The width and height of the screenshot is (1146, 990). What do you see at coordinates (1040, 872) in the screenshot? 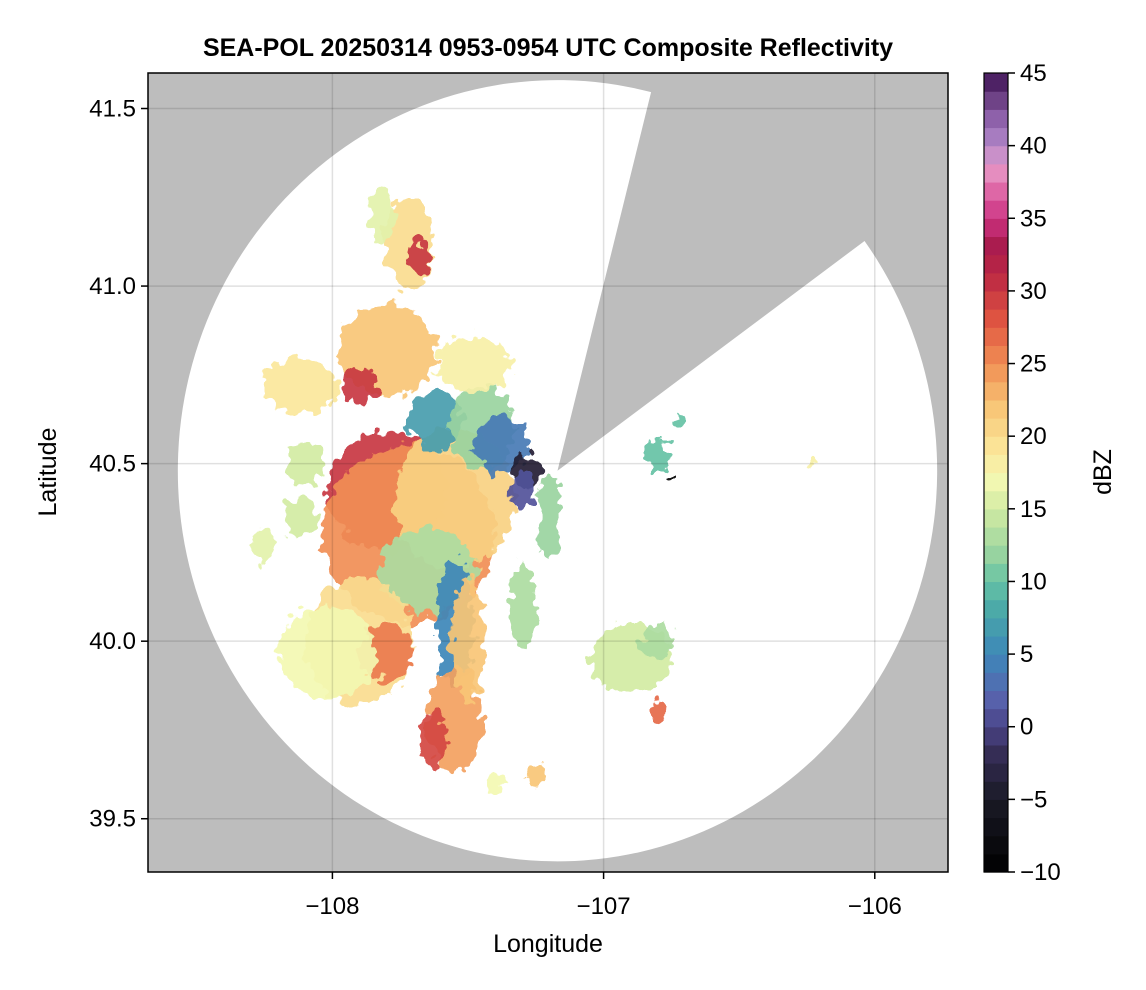
I see `colorbar-tick-label: −10` at bounding box center [1040, 872].